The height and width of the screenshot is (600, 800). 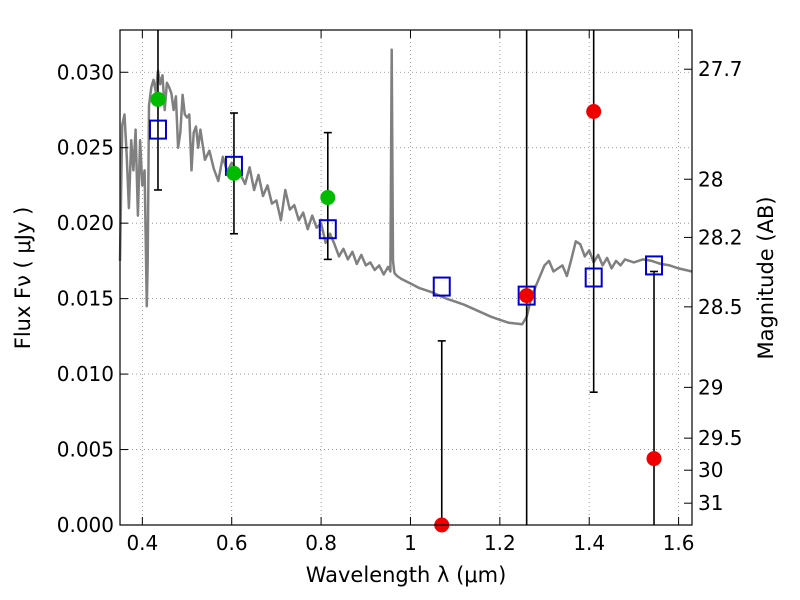 I want to click on x-tick-label: 1, so click(x=410, y=543).